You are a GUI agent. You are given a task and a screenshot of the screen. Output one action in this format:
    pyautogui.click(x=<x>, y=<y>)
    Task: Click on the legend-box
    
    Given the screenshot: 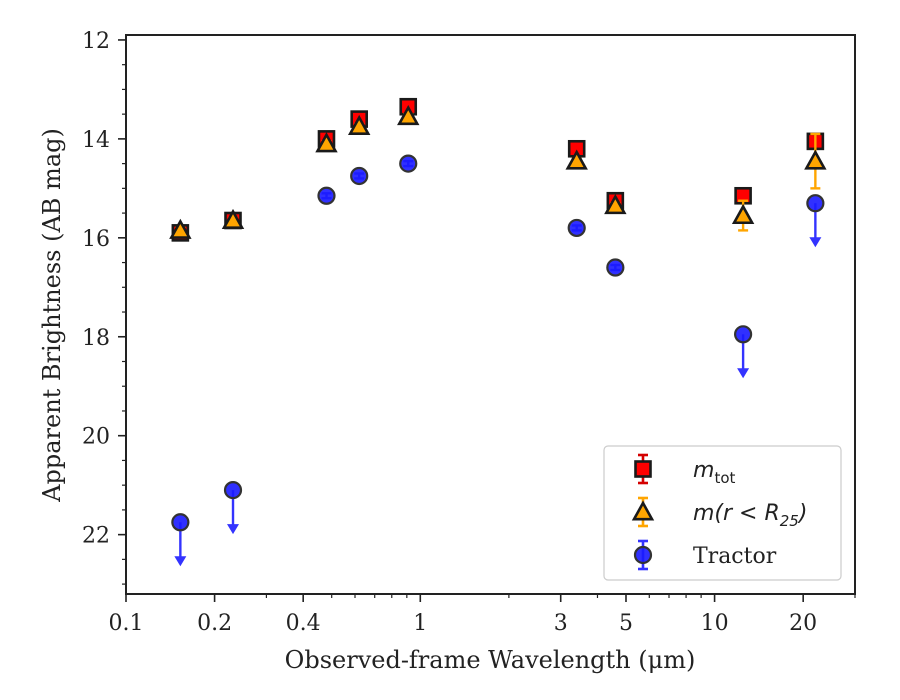 What is the action you would take?
    pyautogui.click(x=722, y=513)
    